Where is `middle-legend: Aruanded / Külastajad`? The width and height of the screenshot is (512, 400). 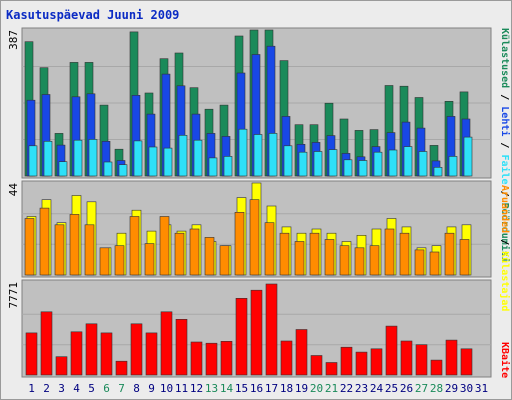 middle-legend: Aruanded / Külastajad is located at coordinates (505, 248).